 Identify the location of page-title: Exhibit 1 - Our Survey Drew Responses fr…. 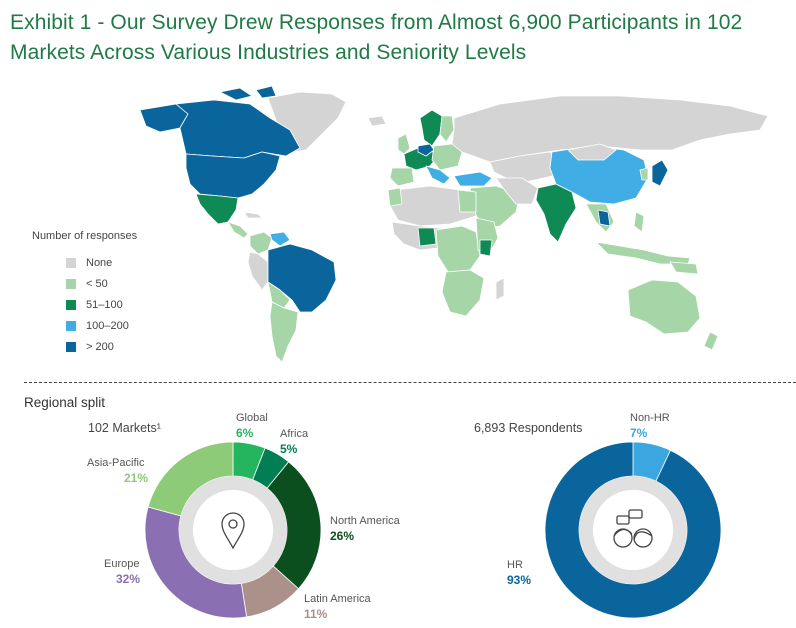
(376, 37).